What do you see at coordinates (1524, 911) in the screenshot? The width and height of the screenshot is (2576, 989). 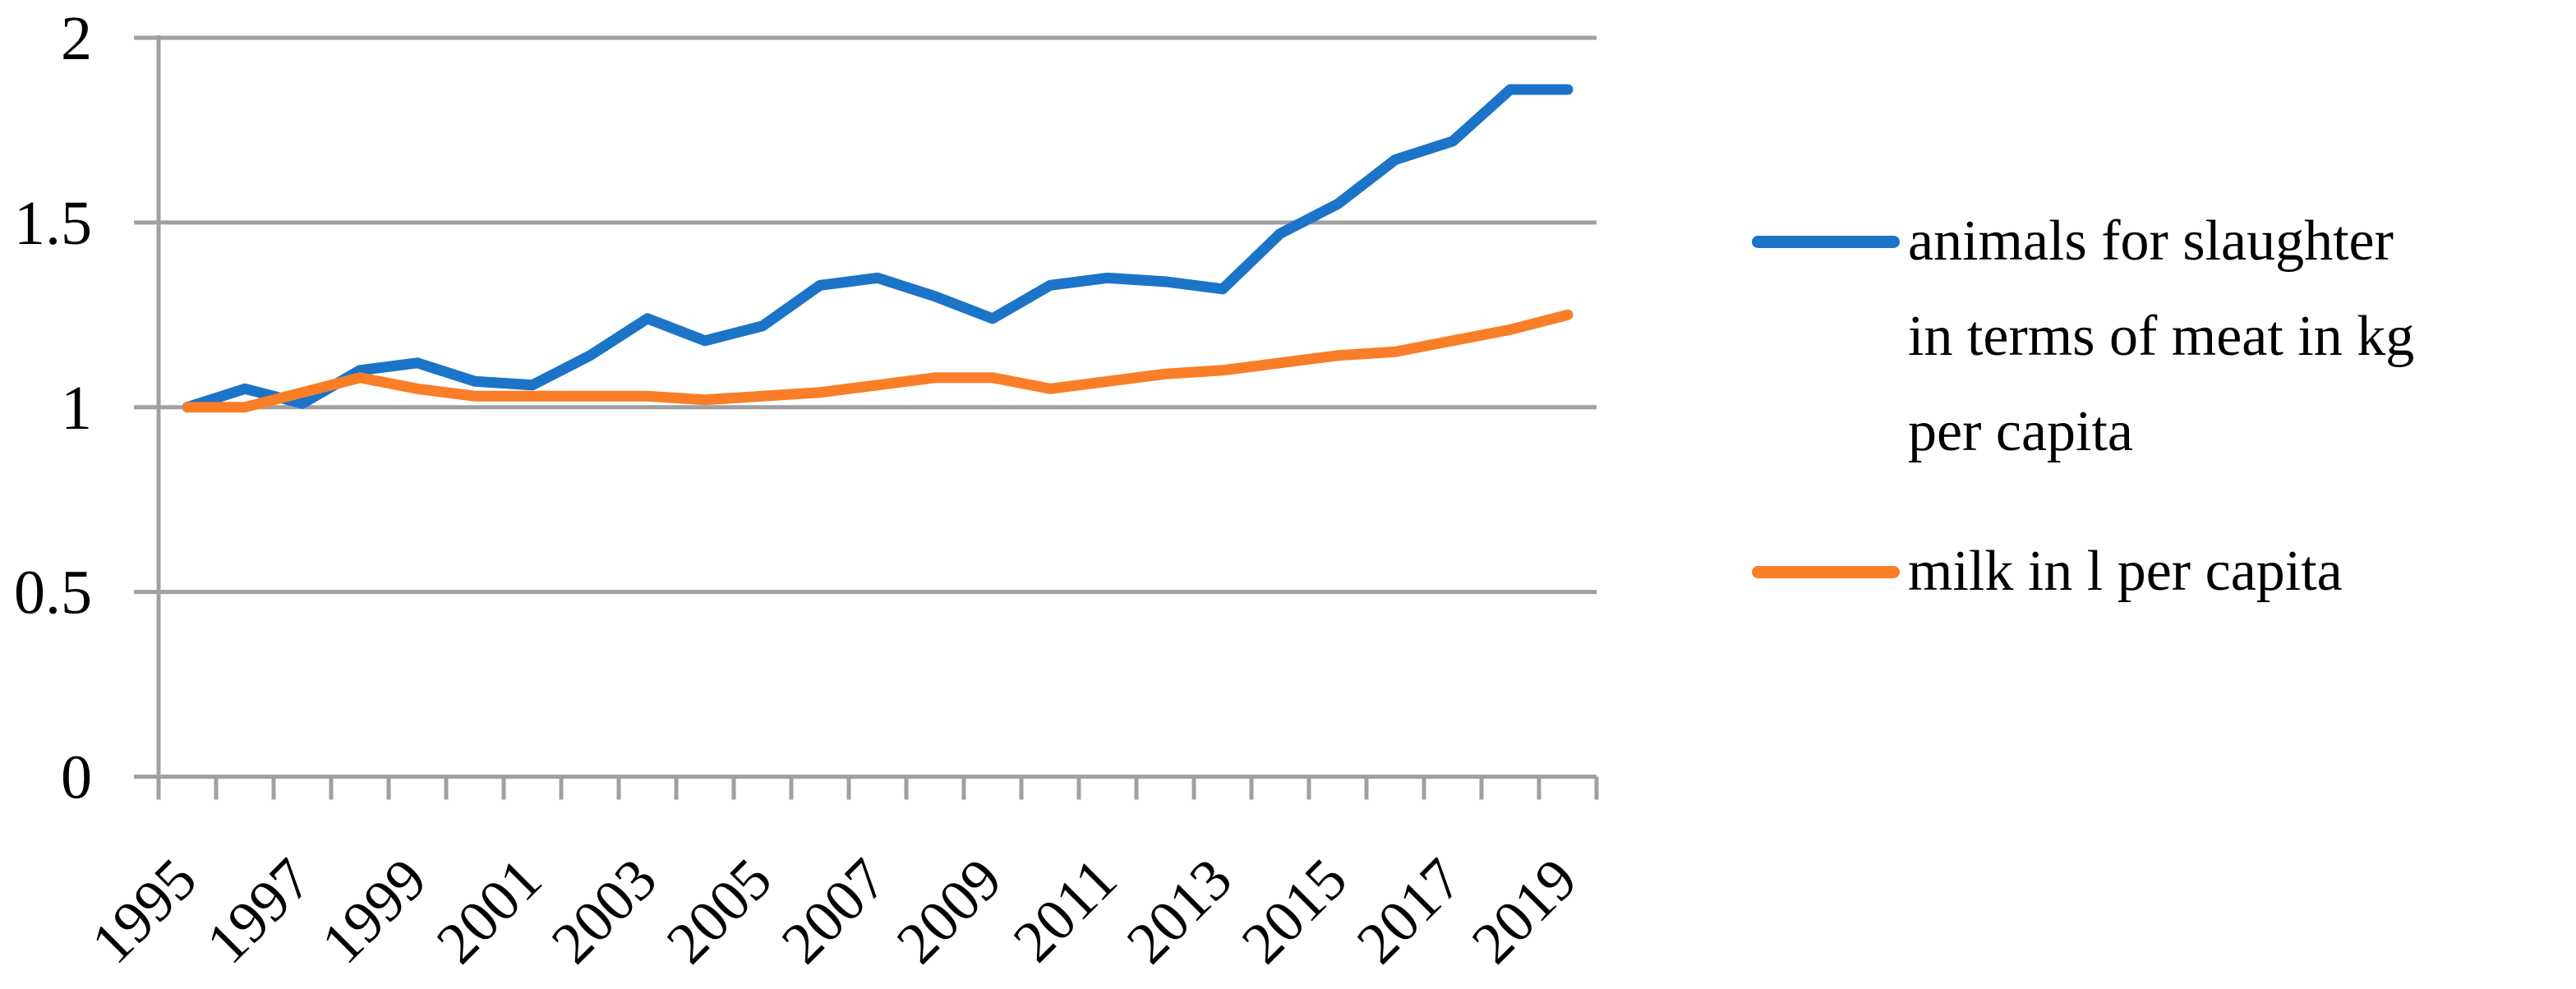 I see `x-tick-label: 2019` at bounding box center [1524, 911].